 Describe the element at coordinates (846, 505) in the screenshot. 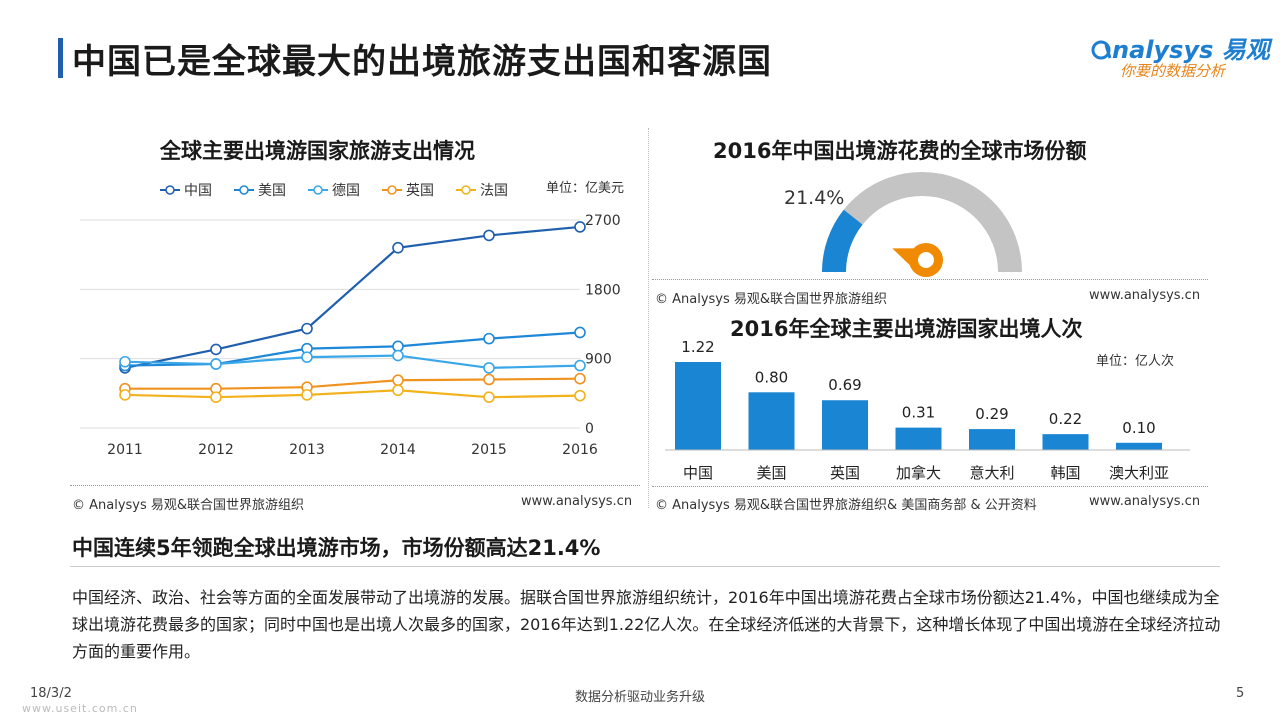

I see `bar-chart-source: © Analysys 易观&联合国世界旅游组织& 美国商务部 & 公开资料` at that location.